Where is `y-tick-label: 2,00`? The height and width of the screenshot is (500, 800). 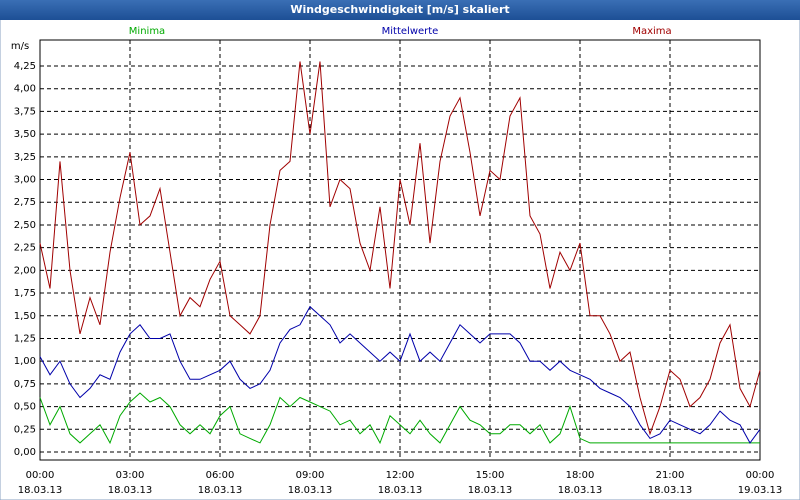 y-tick-label: 2,00 is located at coordinates (25, 270).